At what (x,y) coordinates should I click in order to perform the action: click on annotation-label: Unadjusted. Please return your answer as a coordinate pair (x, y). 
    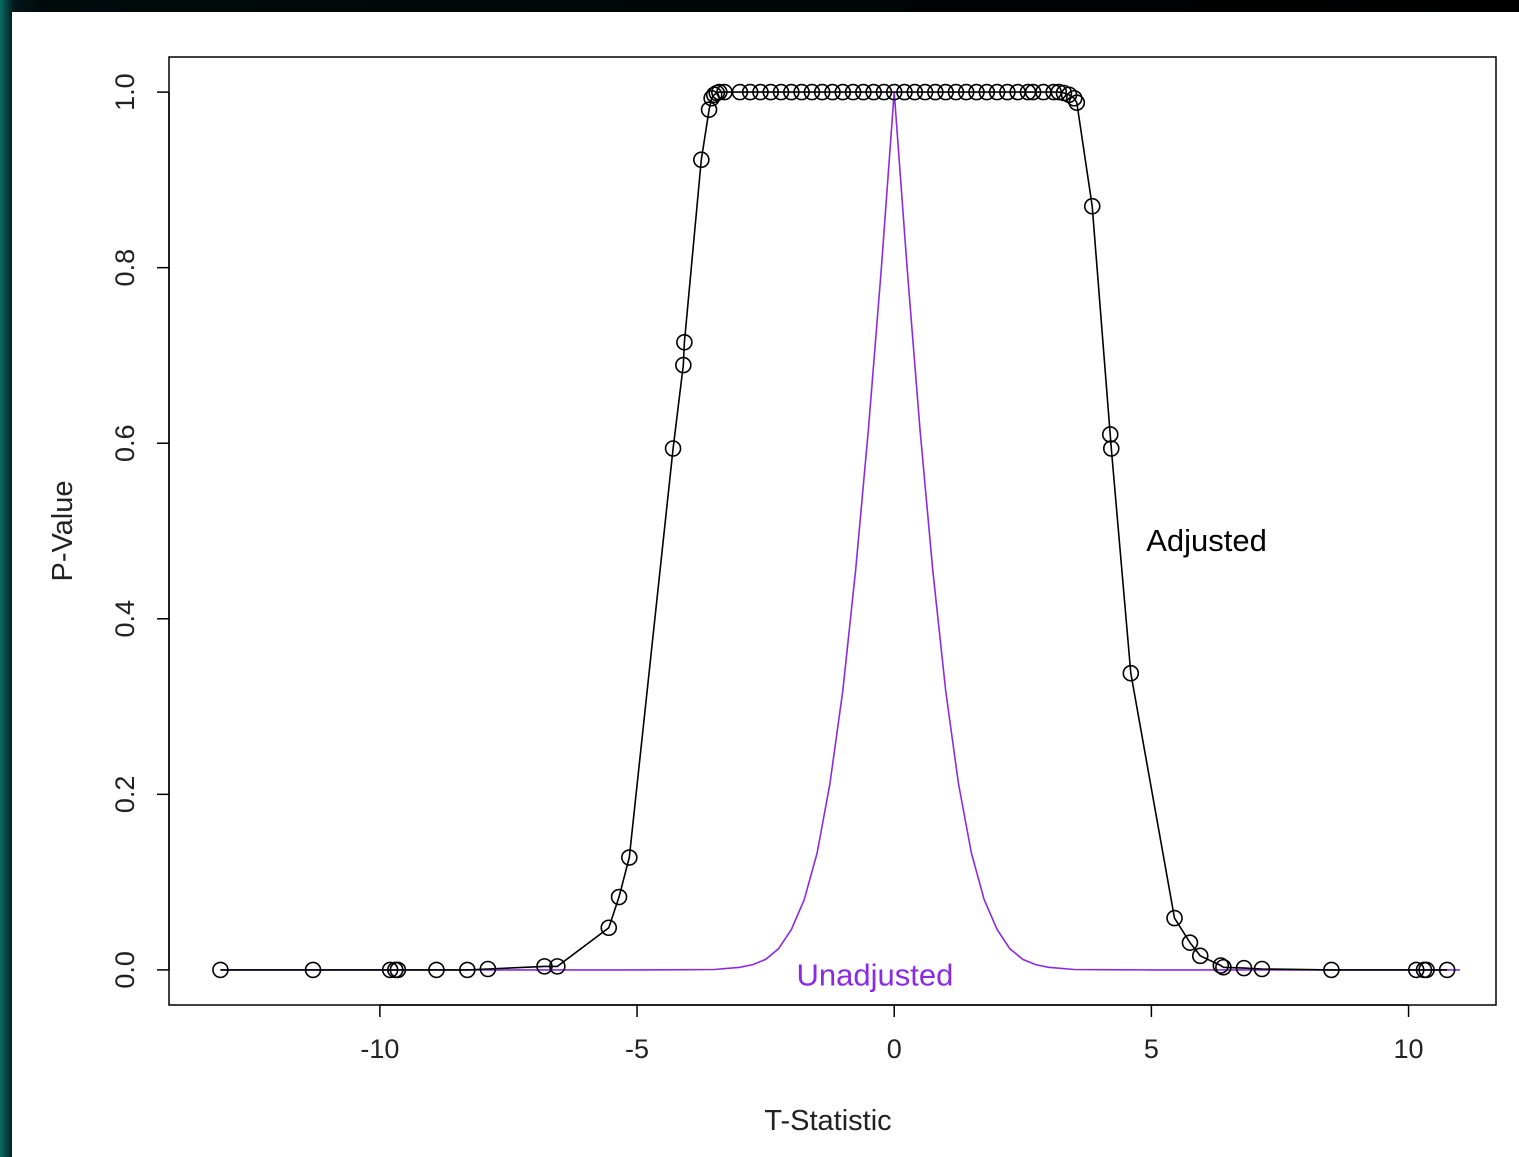
    Looking at the image, I should click on (874, 974).